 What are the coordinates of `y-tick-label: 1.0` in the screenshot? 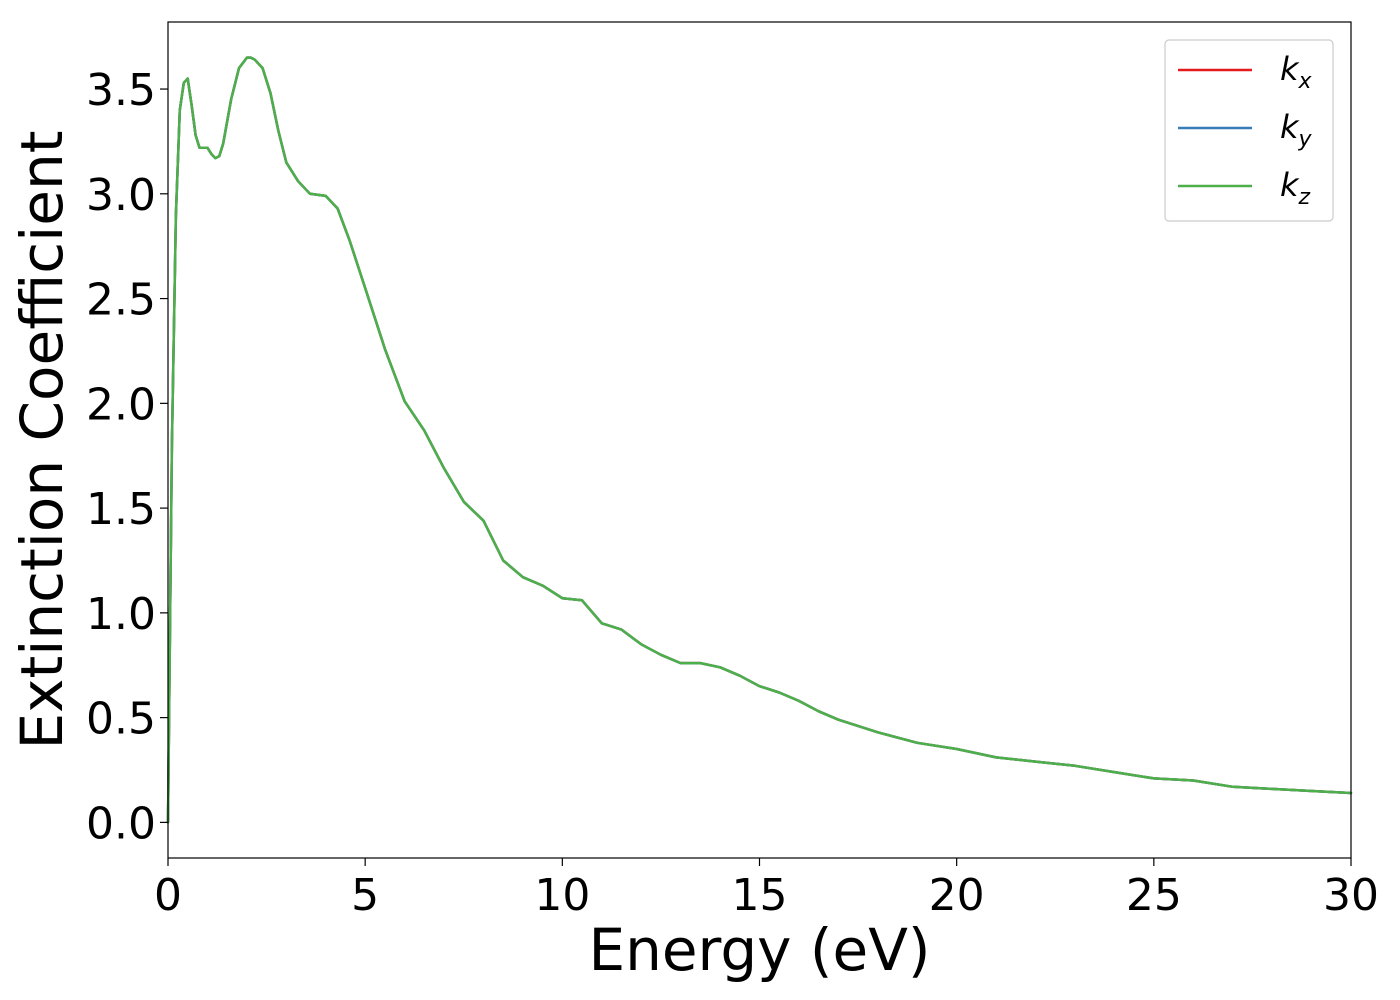 It's located at (121, 614).